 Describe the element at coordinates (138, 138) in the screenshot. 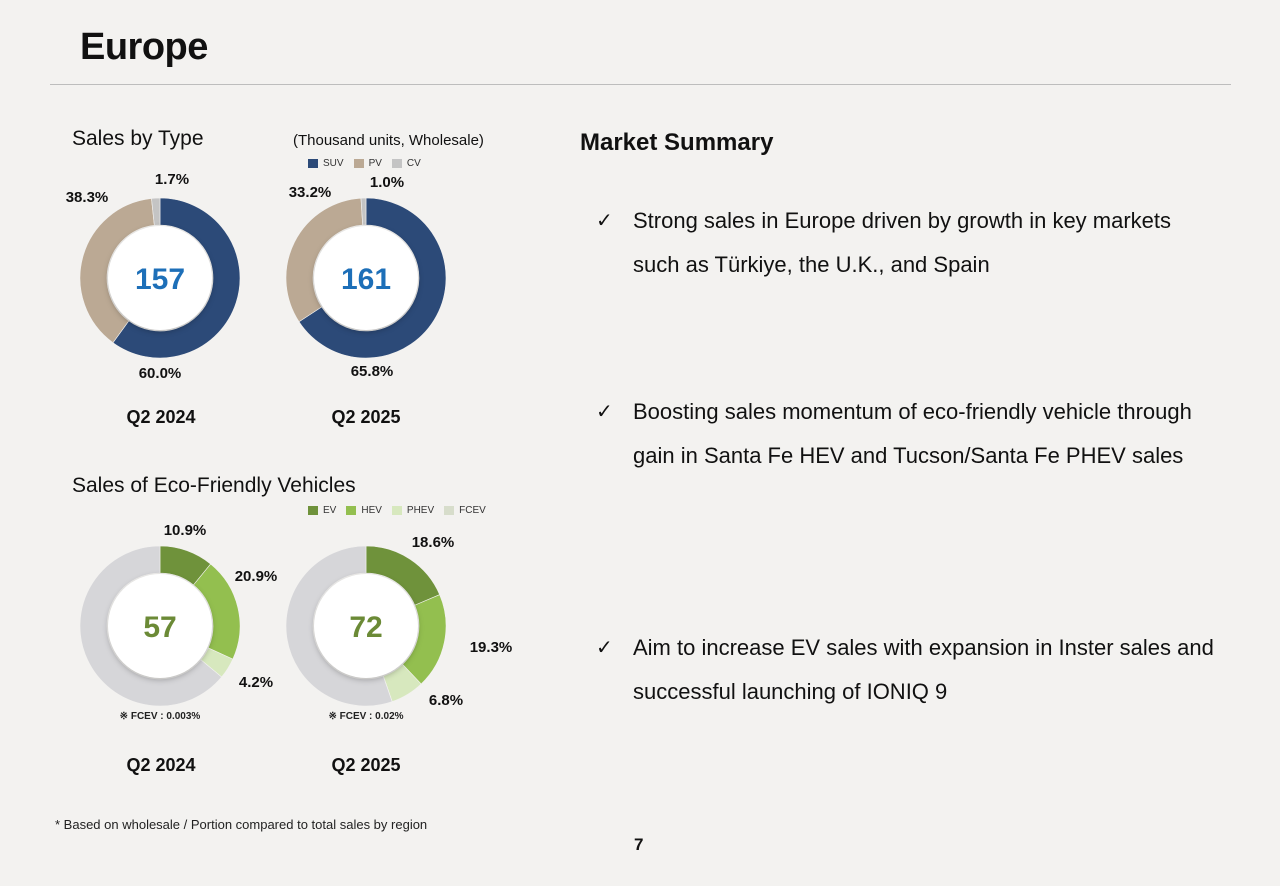

I see `sales-by-type-title: Sales by Type` at that location.